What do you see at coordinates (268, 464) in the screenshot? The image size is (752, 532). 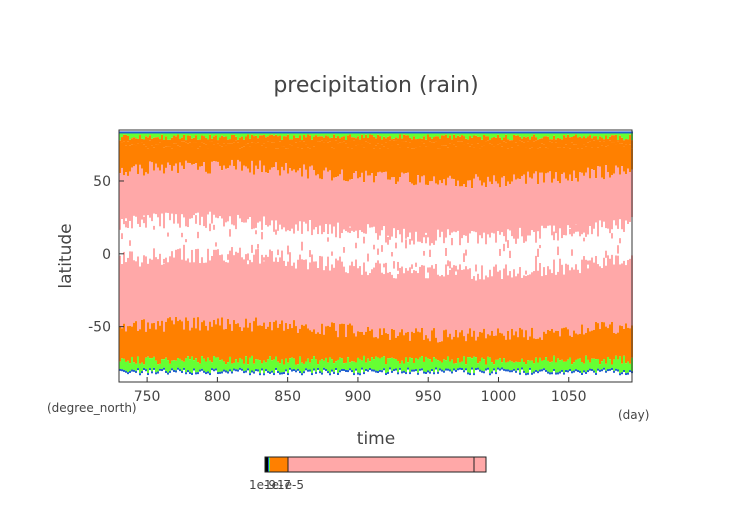 I see `colorbar-blue-segment` at bounding box center [268, 464].